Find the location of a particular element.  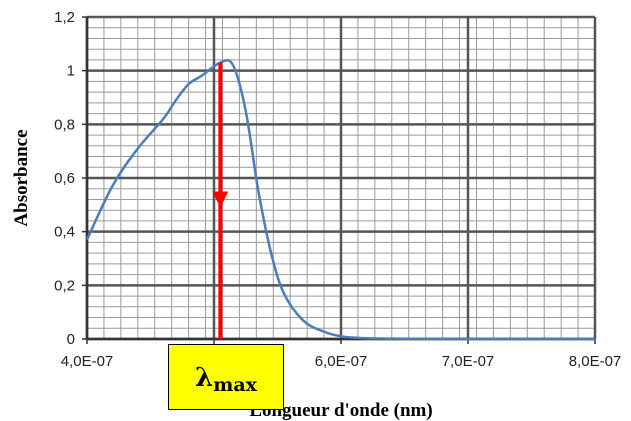

lambda-max-label: λmax is located at coordinates (226, 377).